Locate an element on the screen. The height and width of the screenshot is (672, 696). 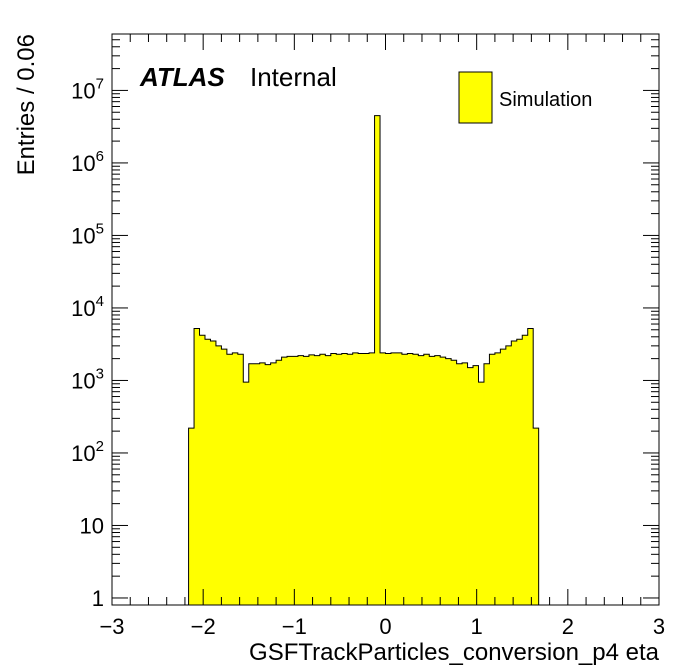
x-tick-label: −1 is located at coordinates (294, 626).